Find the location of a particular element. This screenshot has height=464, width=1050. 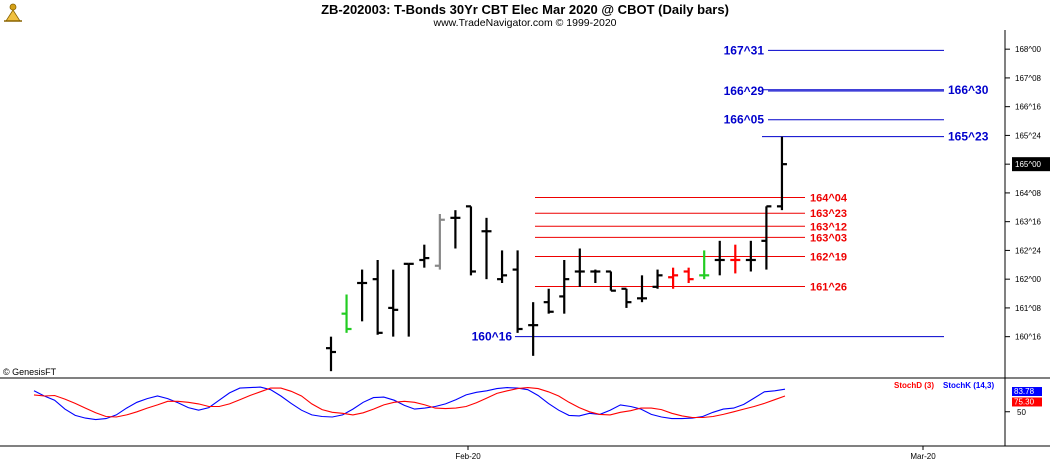

price-tick-label: 161^08 is located at coordinates (1028, 308).